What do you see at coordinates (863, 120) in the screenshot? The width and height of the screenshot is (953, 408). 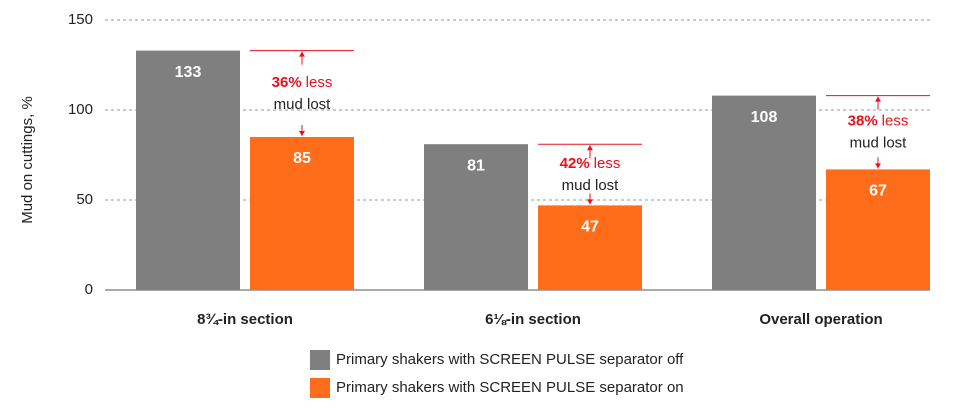 I see `annotation-emphasis: 38%` at bounding box center [863, 120].